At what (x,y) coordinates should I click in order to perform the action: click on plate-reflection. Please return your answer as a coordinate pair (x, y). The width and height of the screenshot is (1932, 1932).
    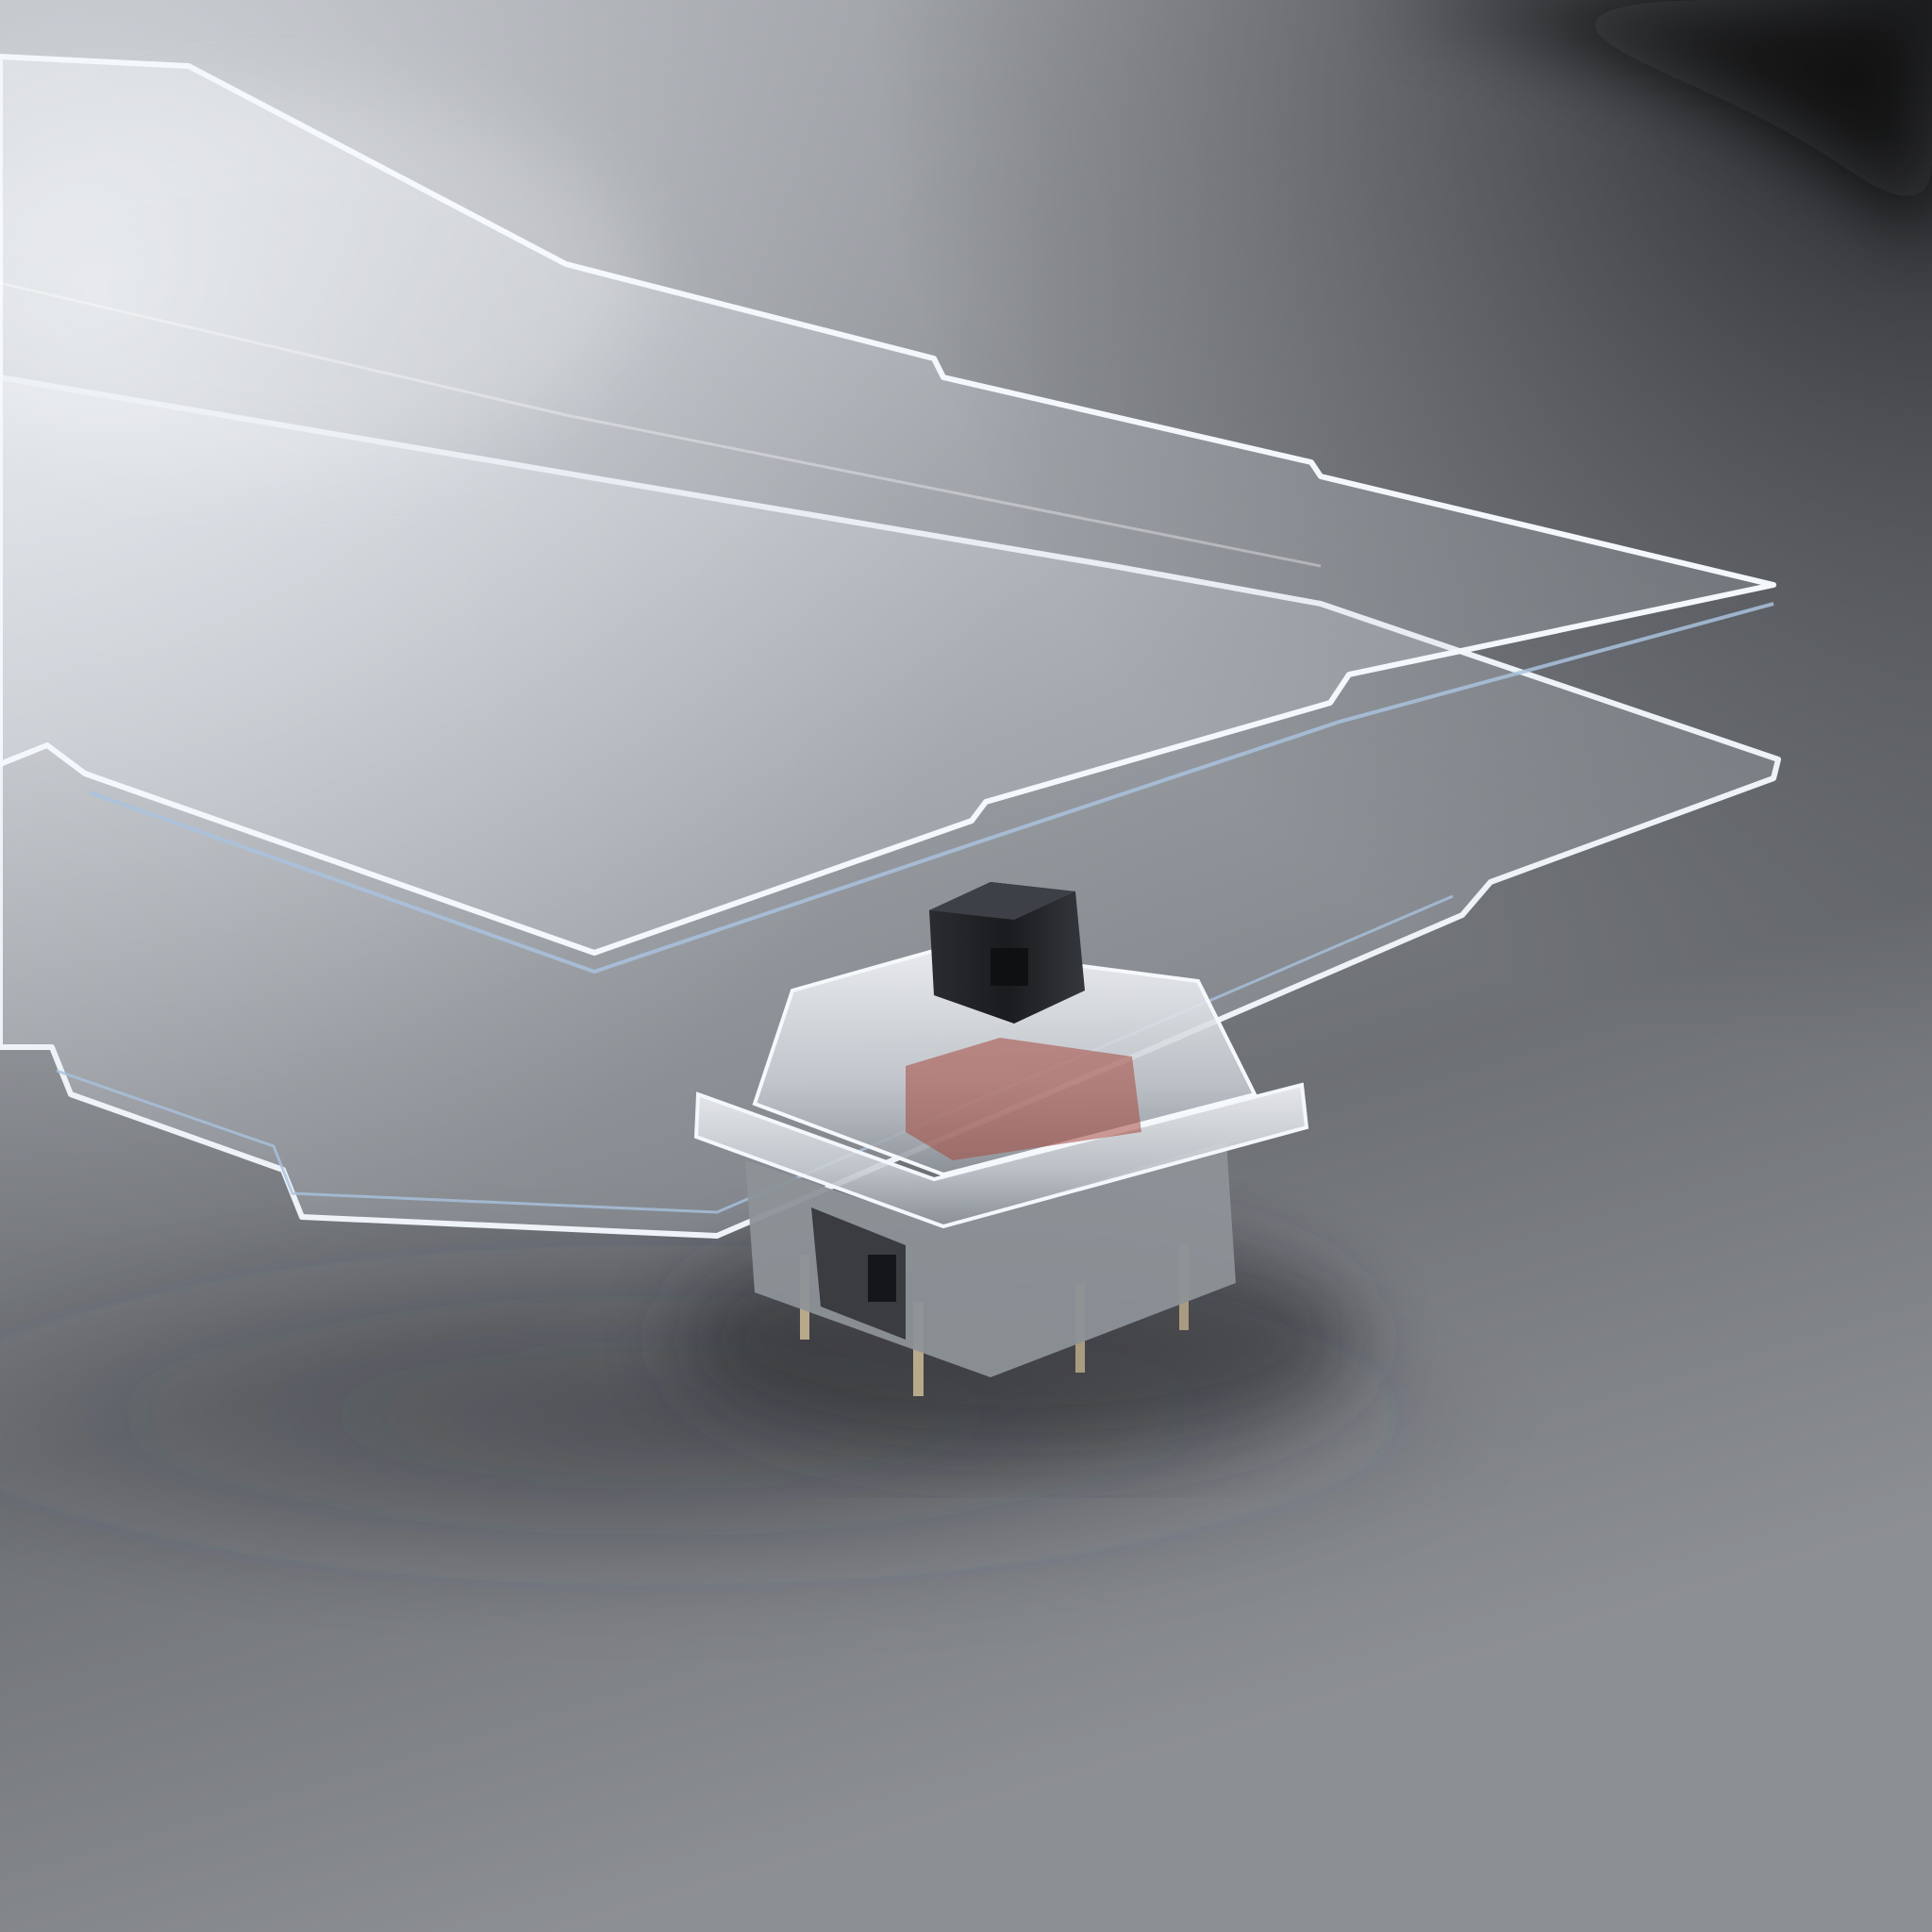
    Looking at the image, I should click on (320, 283).